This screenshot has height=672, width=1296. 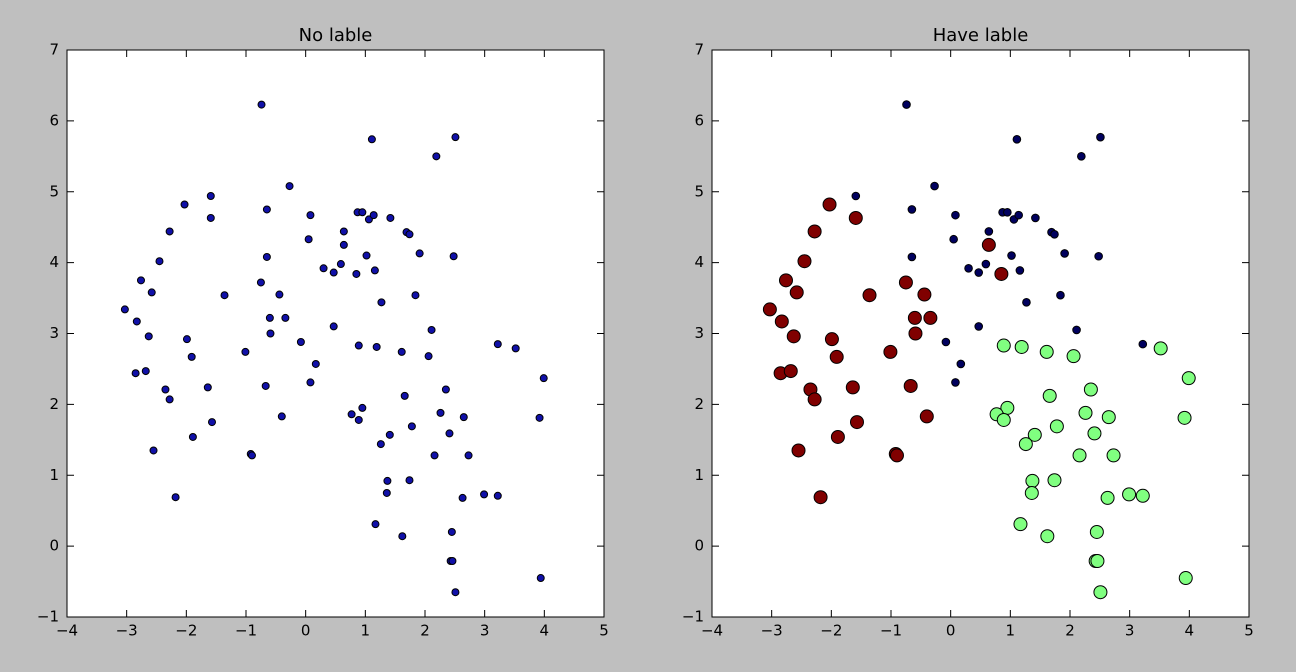 What do you see at coordinates (712, 631) in the screenshot?
I see `x-tick-label: −4` at bounding box center [712, 631].